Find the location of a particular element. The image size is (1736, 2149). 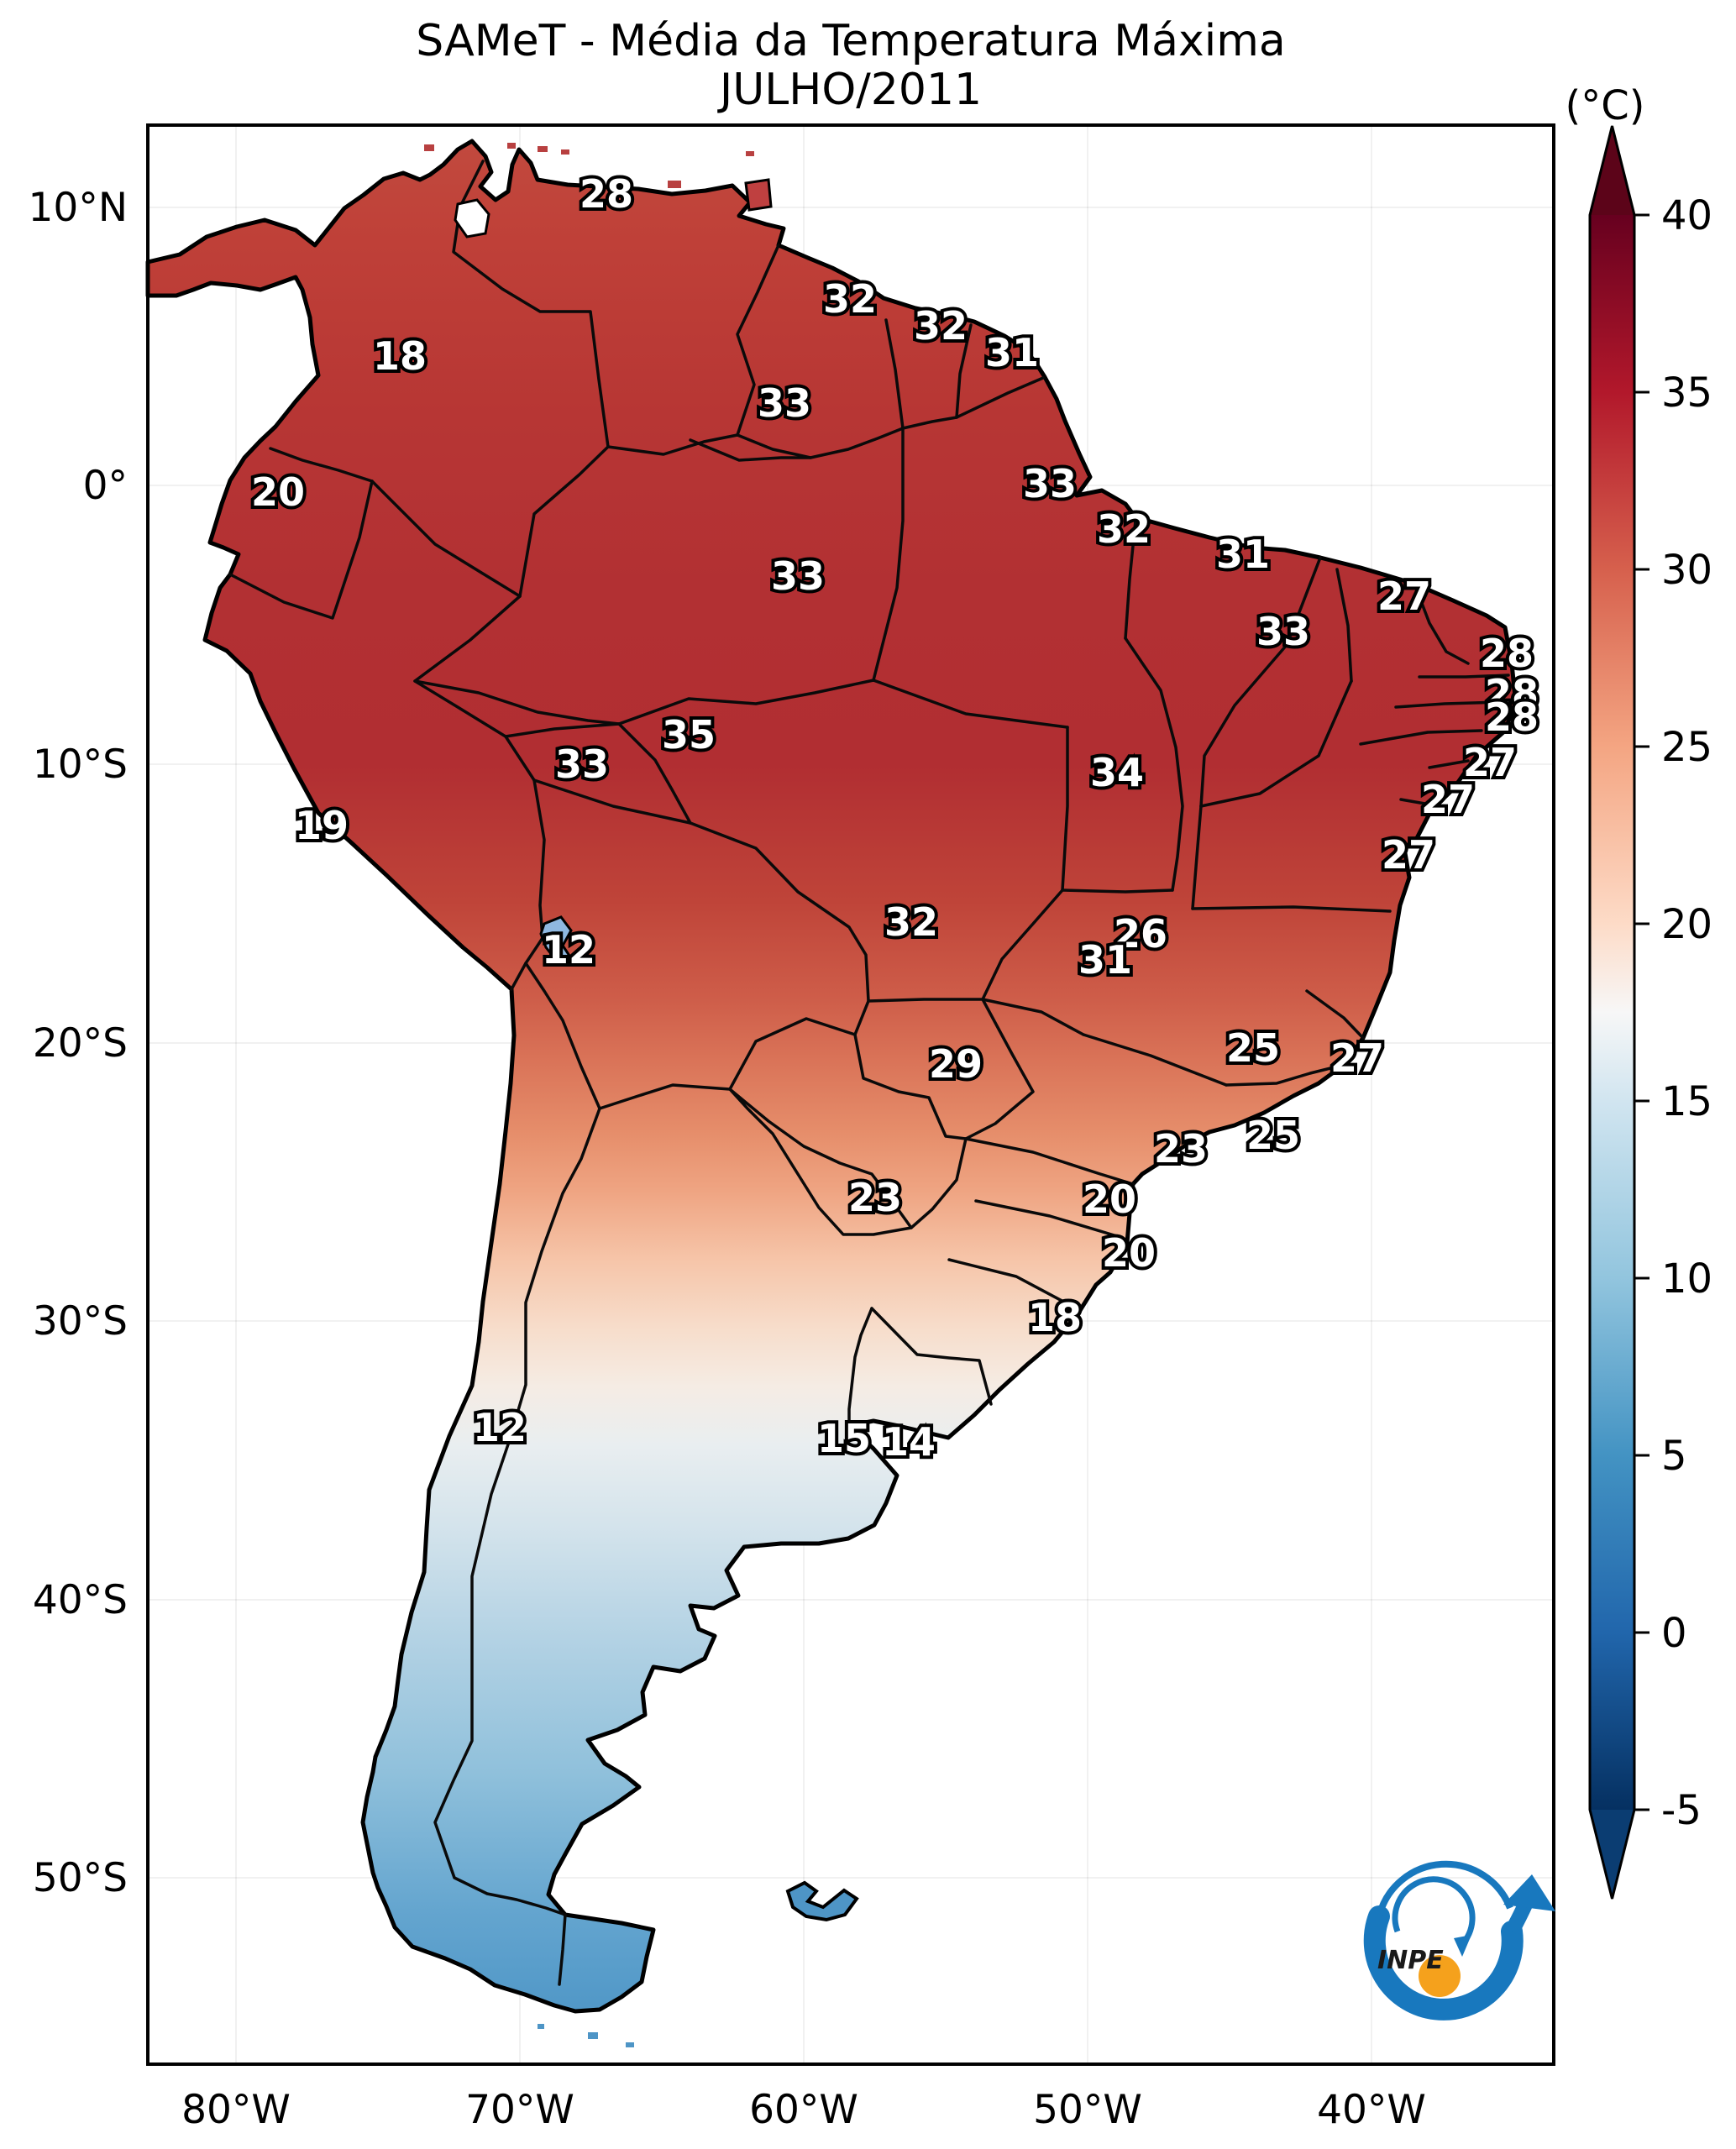

temp-label-34: 34 is located at coordinates (1117, 772).